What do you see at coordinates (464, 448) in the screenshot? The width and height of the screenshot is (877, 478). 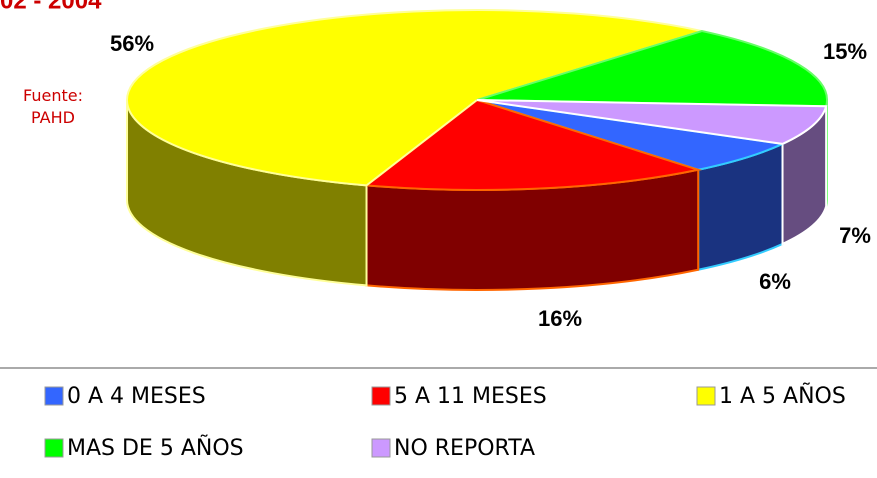 I see `legend-label: NO REPORTA` at bounding box center [464, 448].